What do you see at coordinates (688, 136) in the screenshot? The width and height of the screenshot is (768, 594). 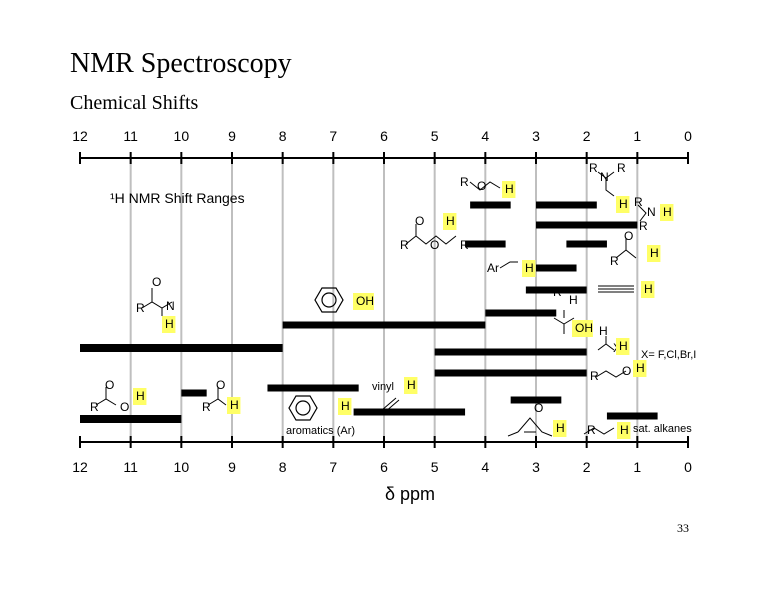 I see `top-tick-label: 0` at bounding box center [688, 136].